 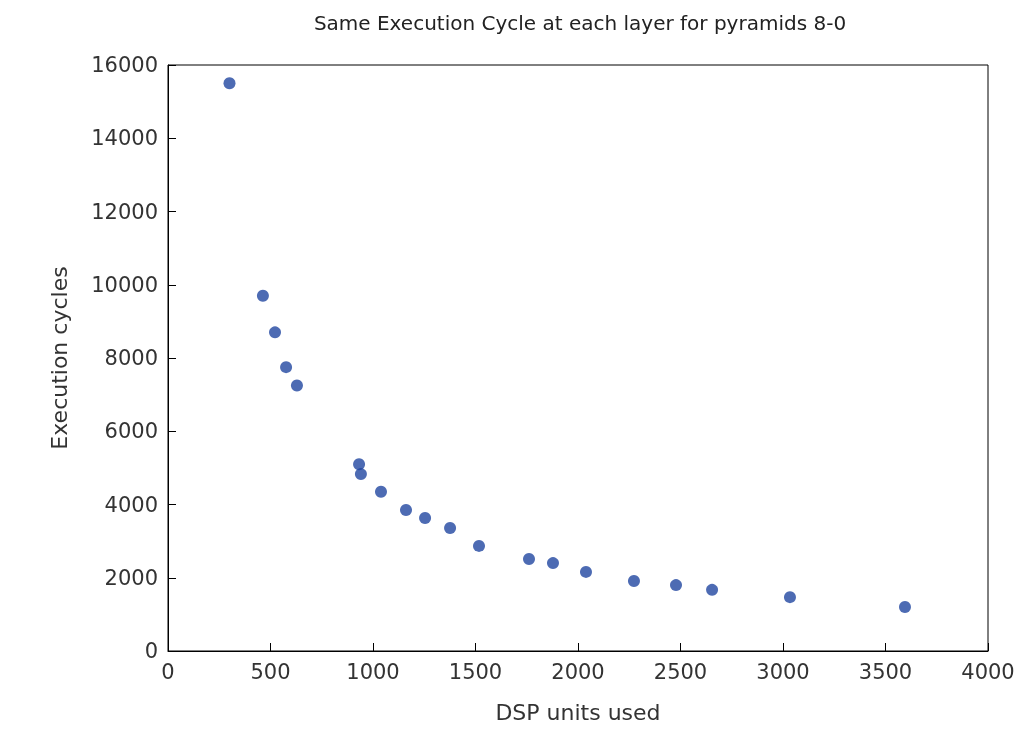 I want to click on x-tick-label: 4000, so click(x=988, y=671).